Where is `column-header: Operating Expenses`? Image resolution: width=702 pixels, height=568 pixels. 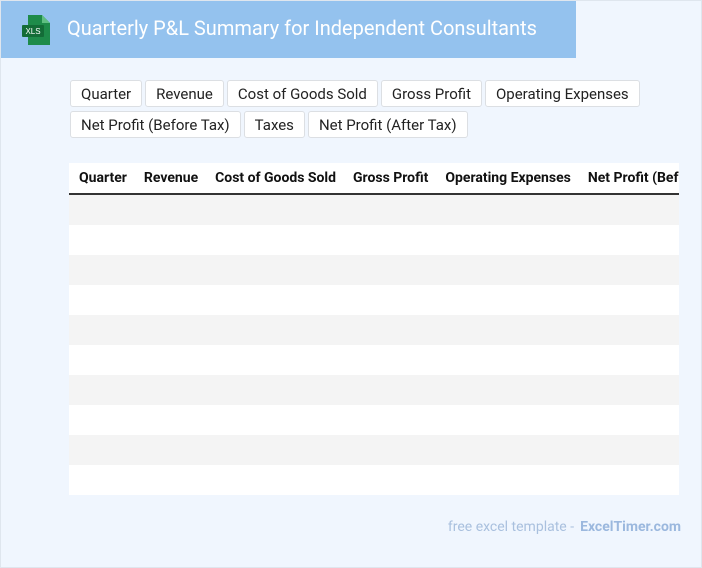 column-header: Operating Expenses is located at coordinates (508, 178).